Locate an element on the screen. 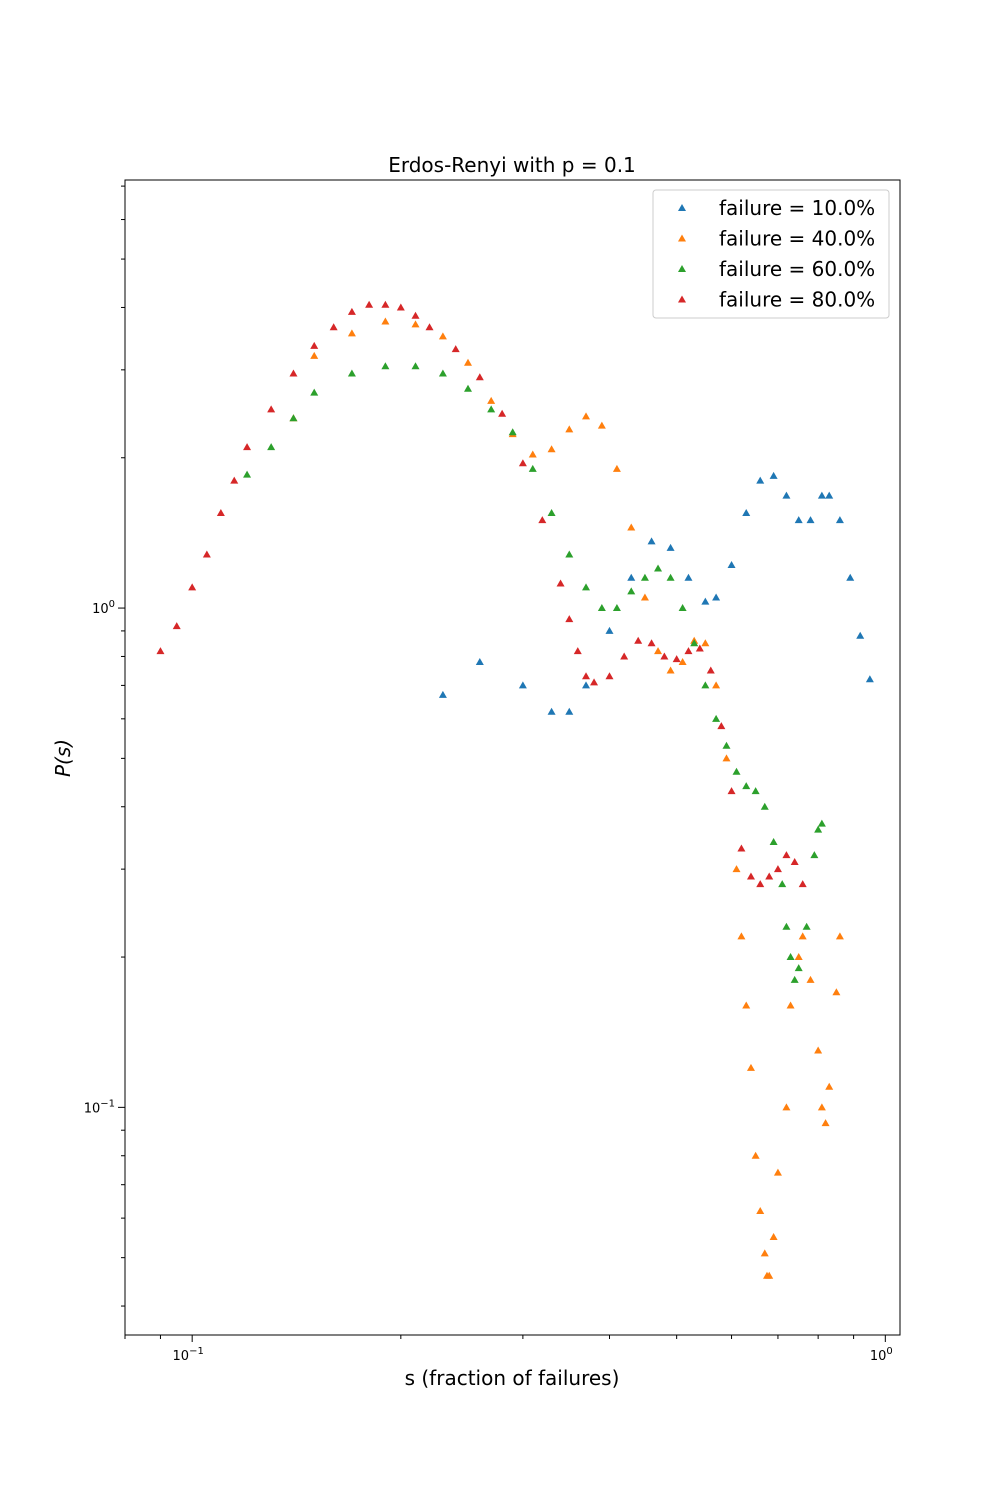 The height and width of the screenshot is (1500, 1000). legend-frame is located at coordinates (771, 254).